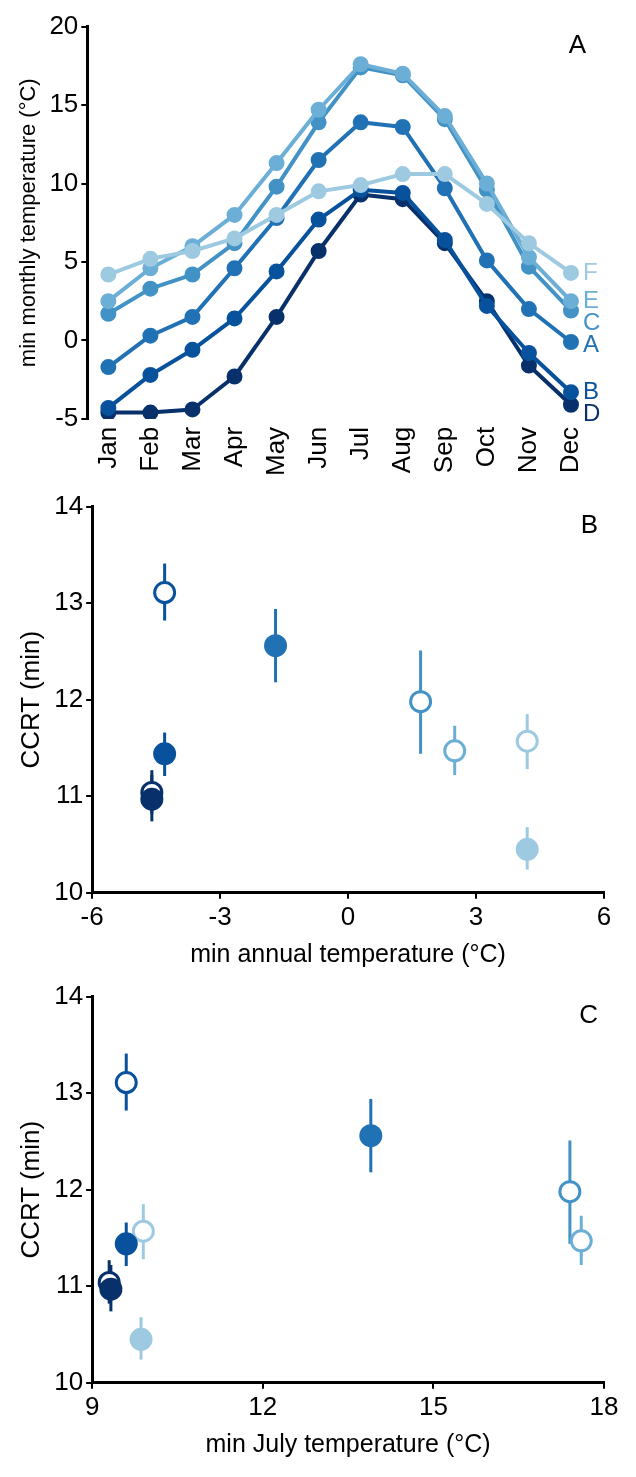 This screenshot has height=1477, width=636. I want to click on annotation: A, so click(577, 43).